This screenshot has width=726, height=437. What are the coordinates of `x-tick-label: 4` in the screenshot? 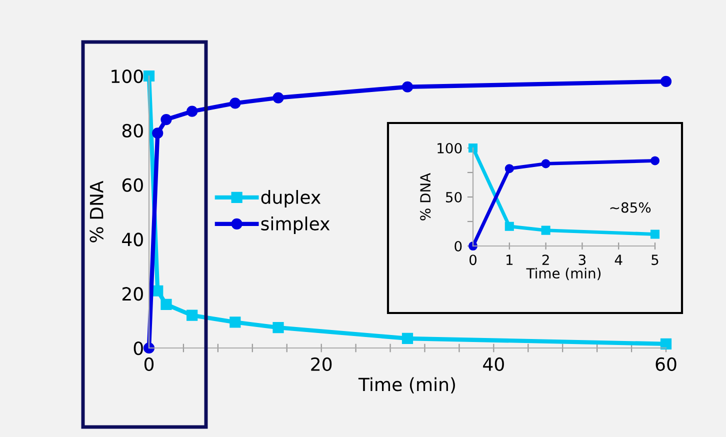 It's located at (618, 259).